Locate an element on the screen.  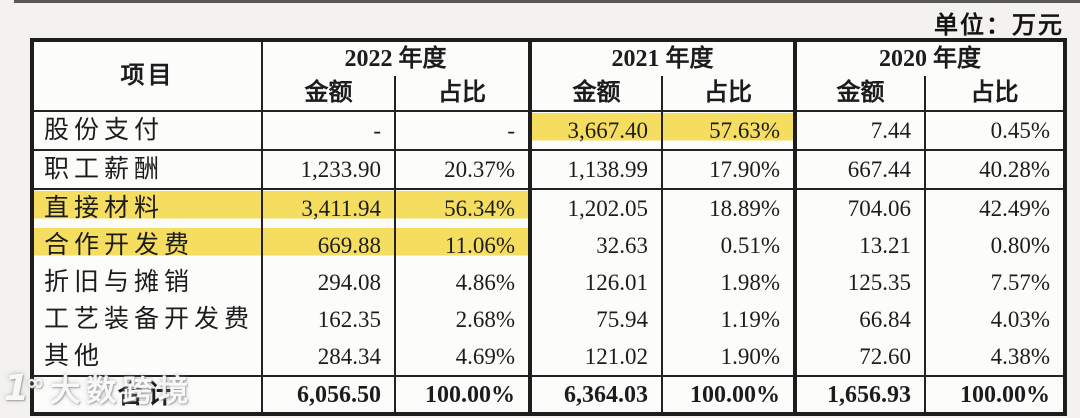
cell-amount-2020: 125.35 is located at coordinates (859, 282).